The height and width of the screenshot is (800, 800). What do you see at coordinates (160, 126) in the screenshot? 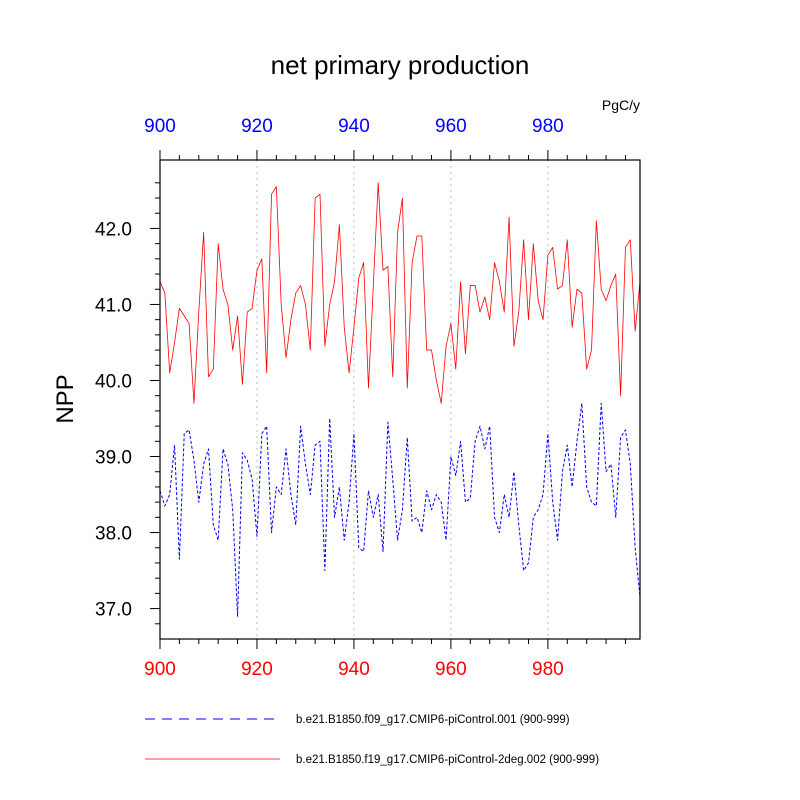
I see `x-tick-label-top-900: 900` at bounding box center [160, 126].